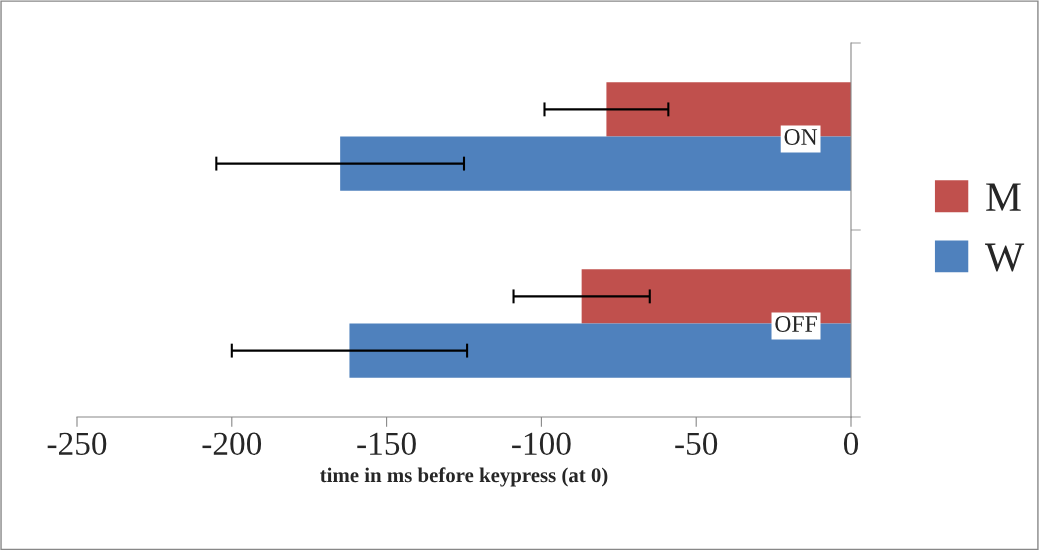 The height and width of the screenshot is (550, 1040). What do you see at coordinates (232, 444) in the screenshot?
I see `x-tick-label: -200` at bounding box center [232, 444].